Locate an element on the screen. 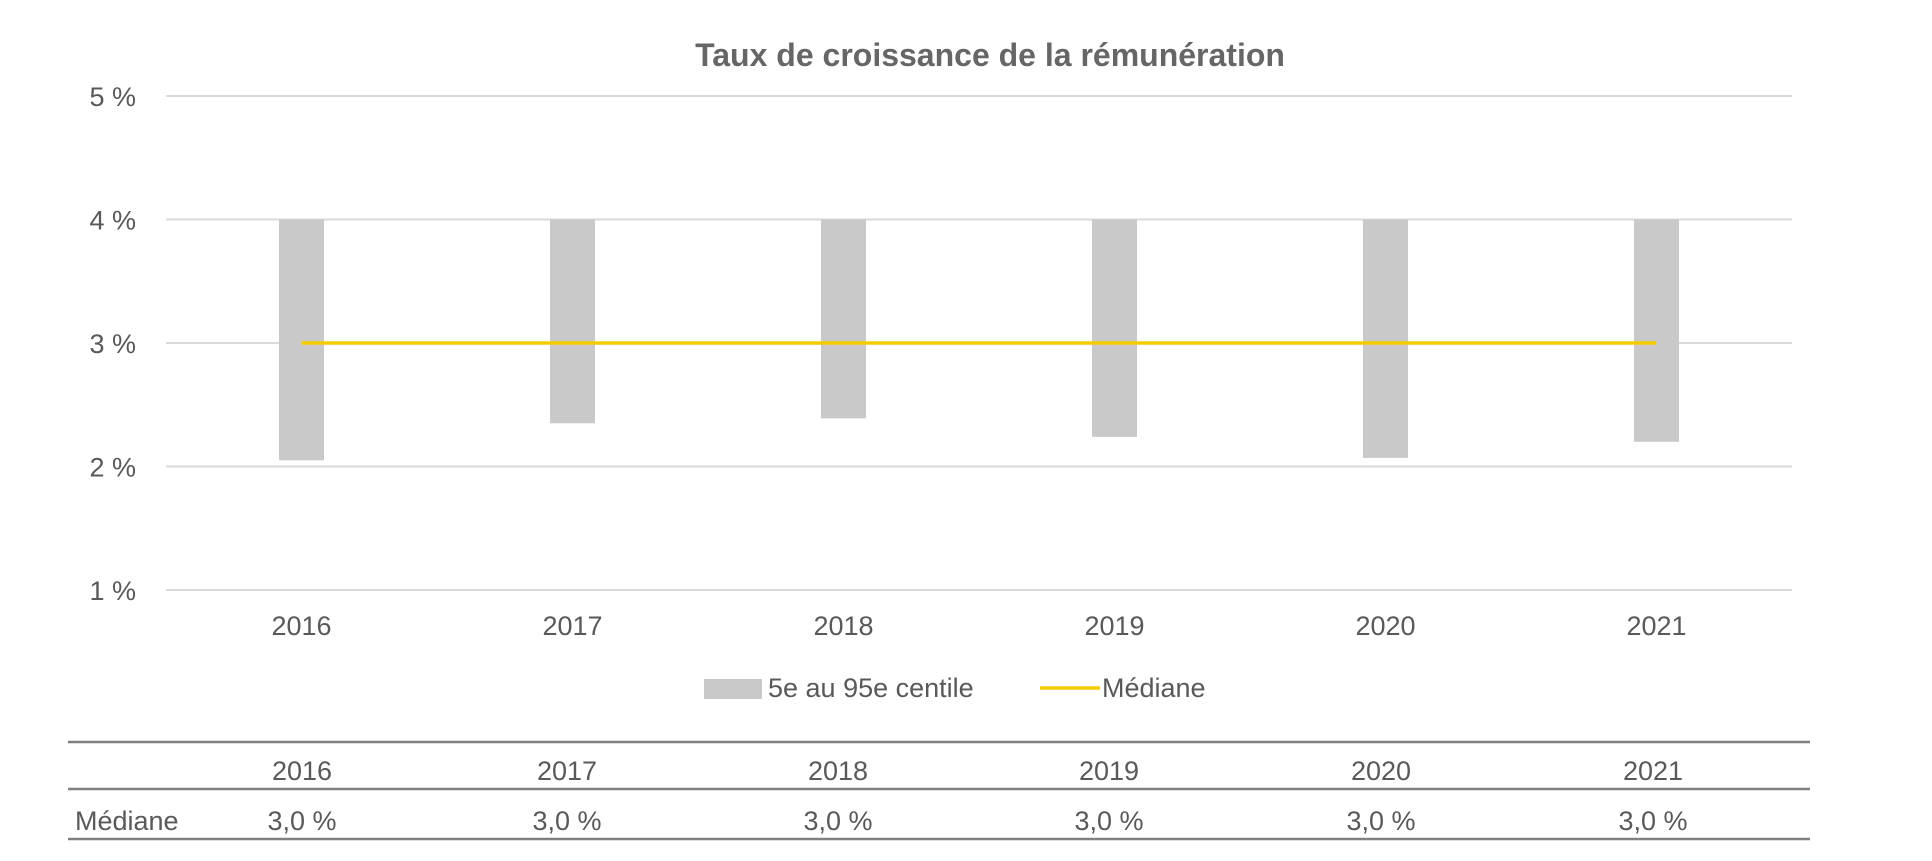  y-tick-label: 1 % is located at coordinates (112, 591).